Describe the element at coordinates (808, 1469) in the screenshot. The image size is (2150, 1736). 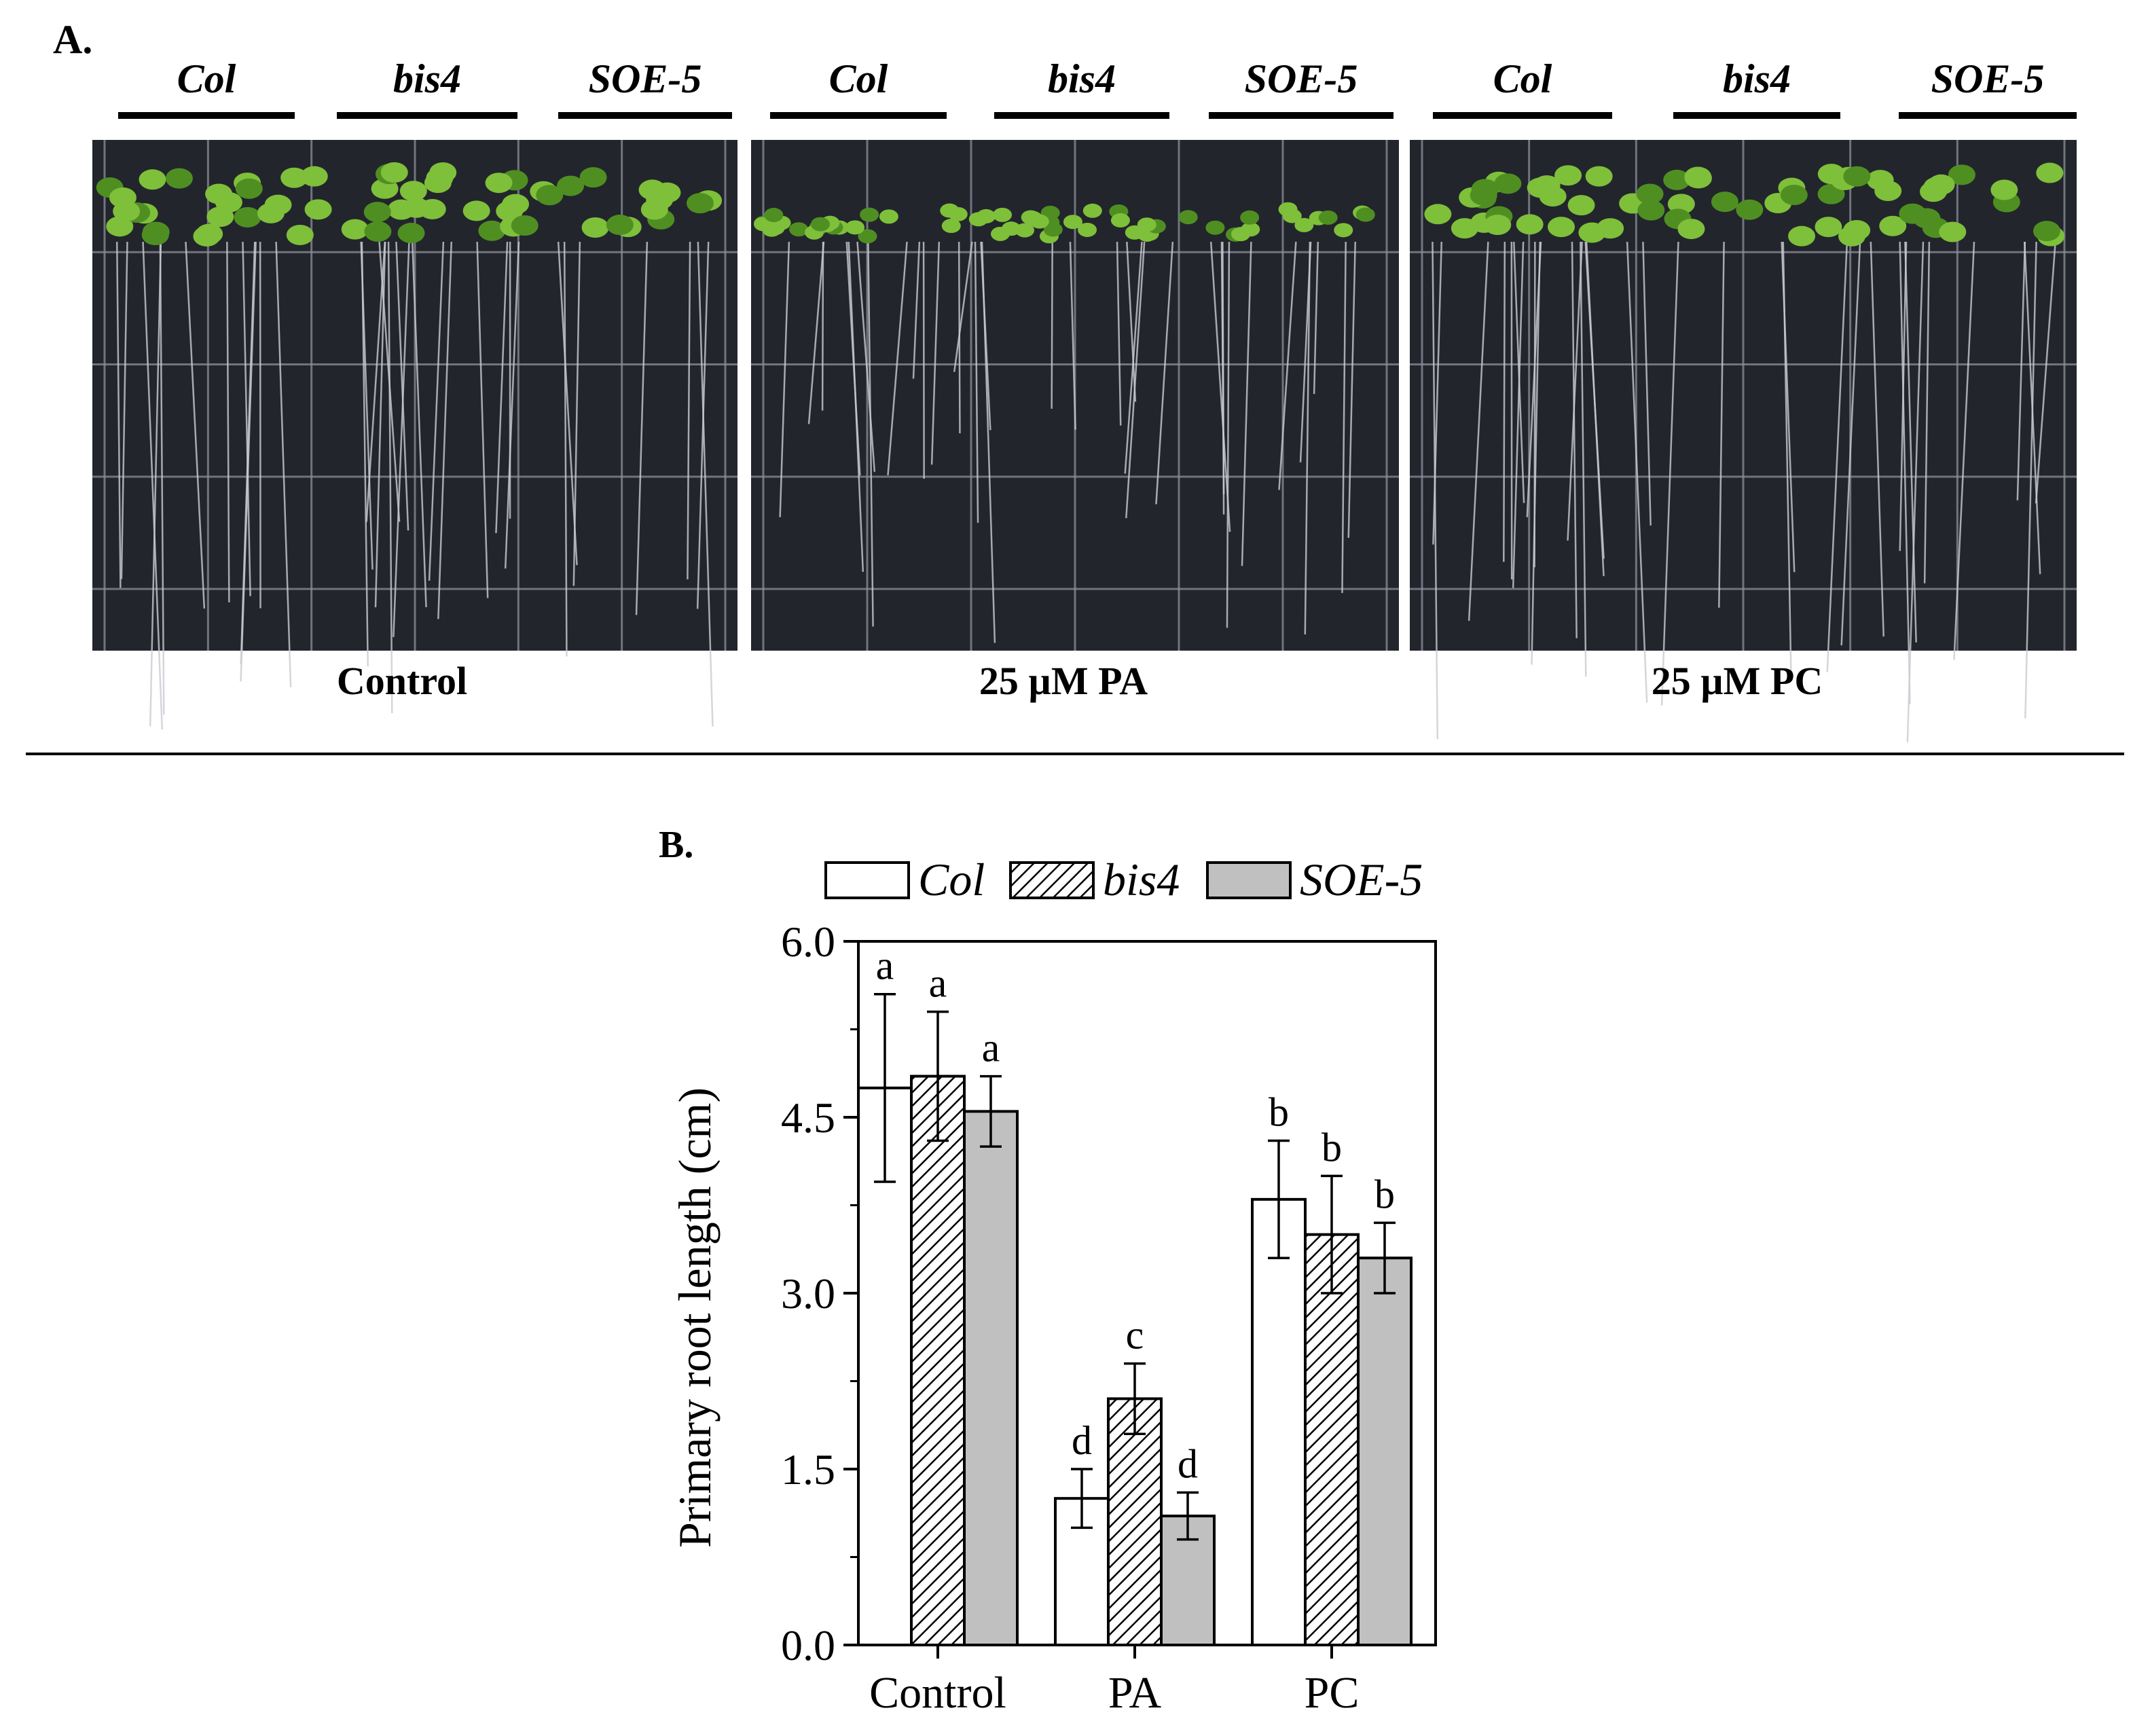
I see `y-tick-label: 1.5` at that location.